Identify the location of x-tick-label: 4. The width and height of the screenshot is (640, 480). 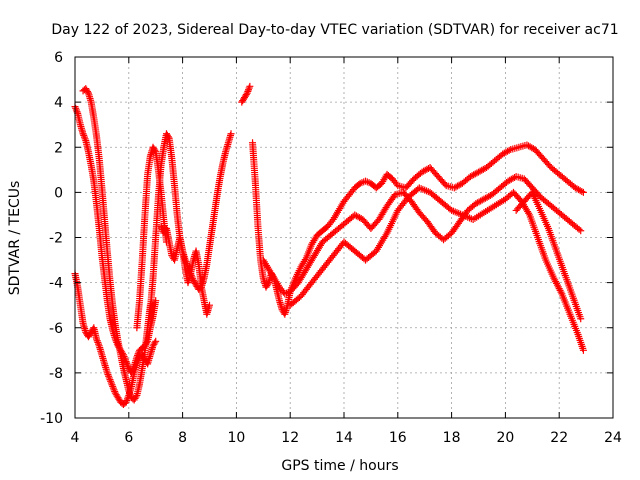
(75, 438).